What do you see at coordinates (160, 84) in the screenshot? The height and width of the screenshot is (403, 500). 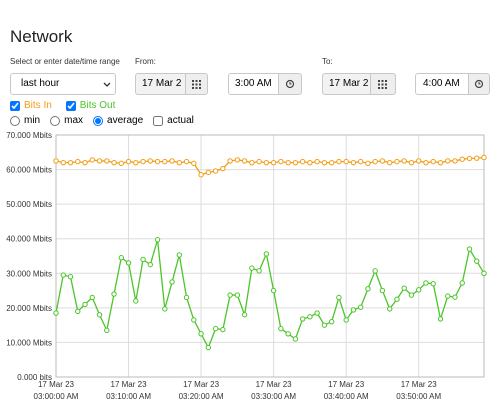 I see `from-date: 17 Mar 2` at bounding box center [160, 84].